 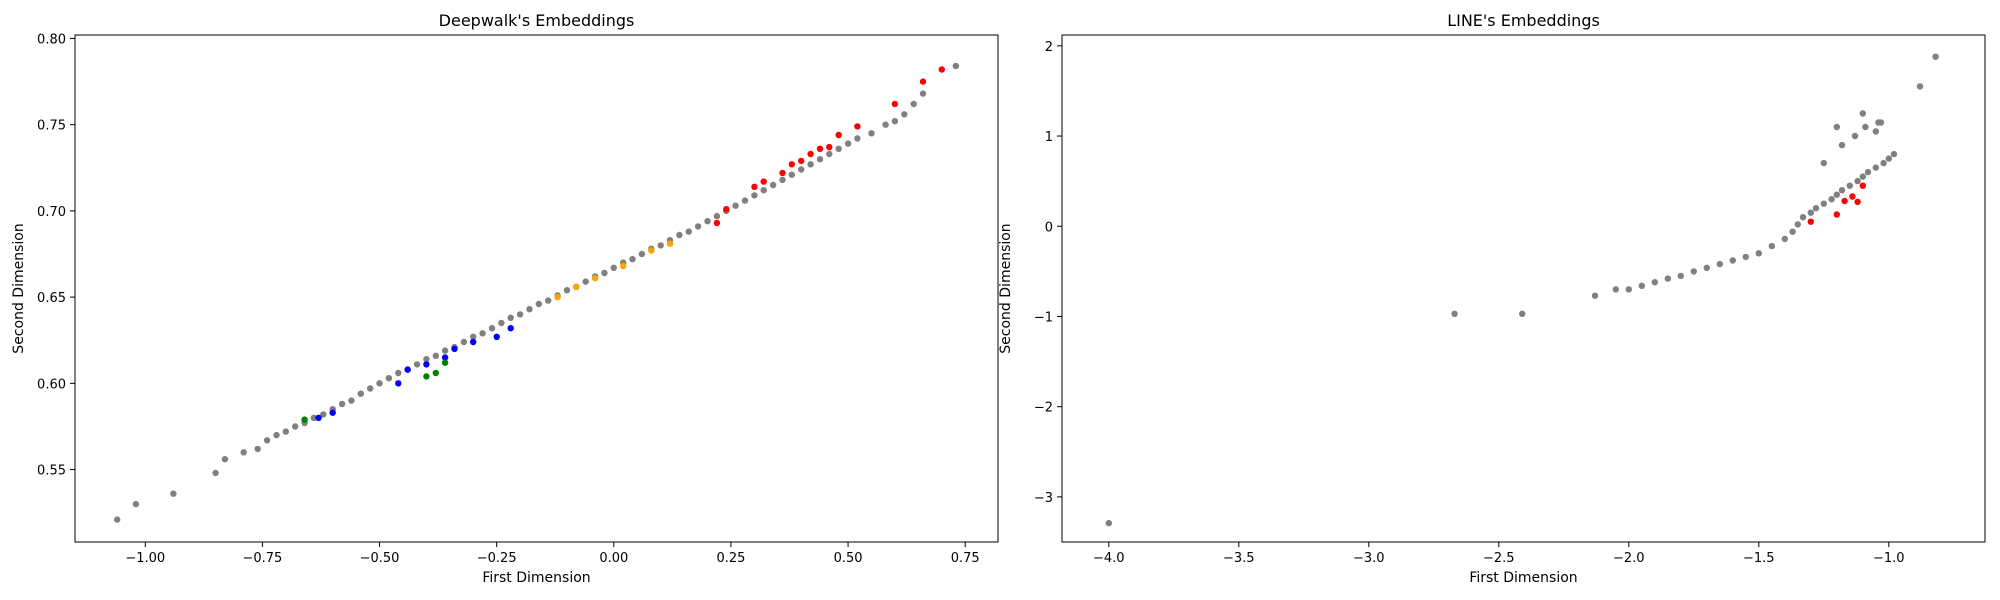 What do you see at coordinates (51, 384) in the screenshot?
I see `deepwalk-y-tick-label: 0.60` at bounding box center [51, 384].